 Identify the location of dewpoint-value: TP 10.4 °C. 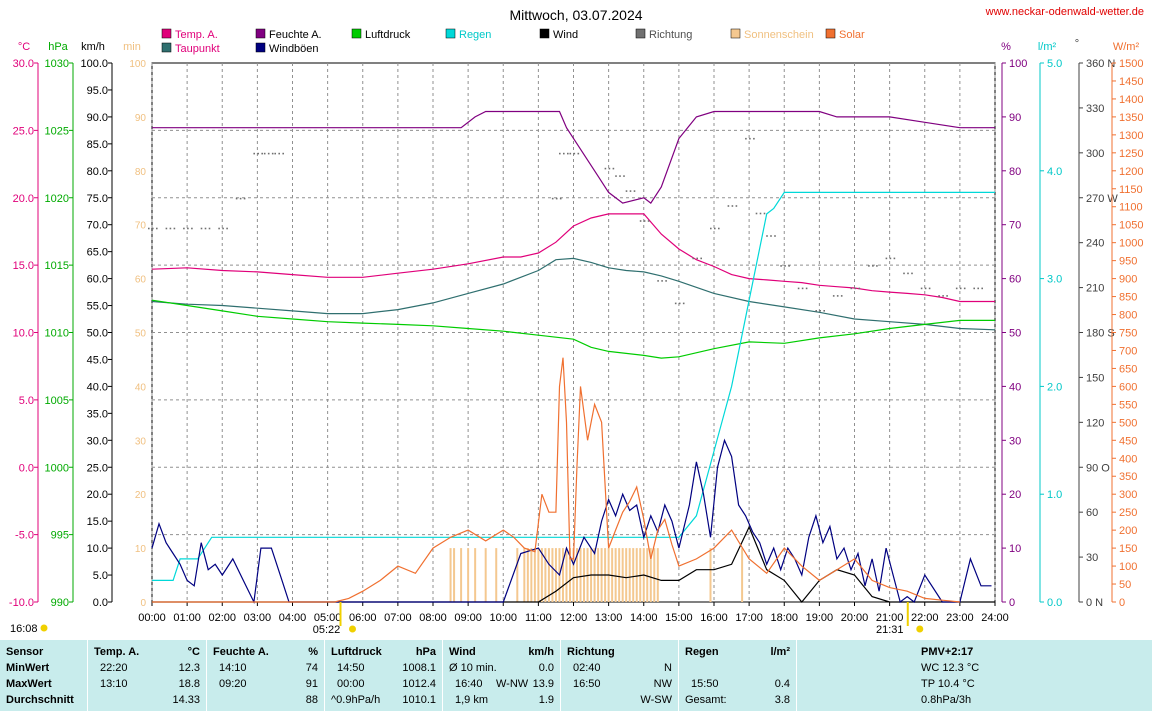
(948, 684).